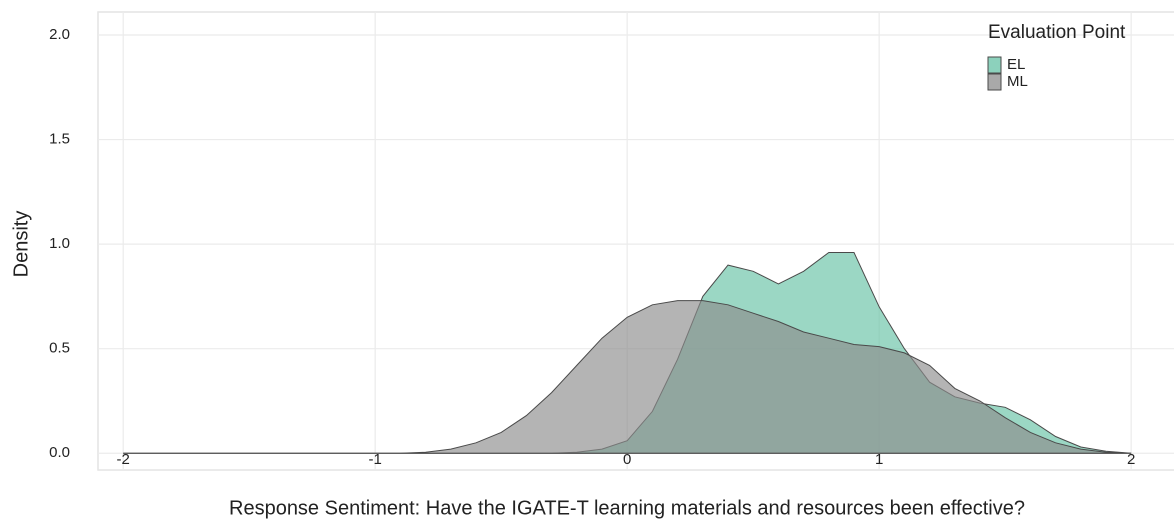 The height and width of the screenshot is (523, 1174). I want to click on x-tick-label: 1, so click(879, 459).